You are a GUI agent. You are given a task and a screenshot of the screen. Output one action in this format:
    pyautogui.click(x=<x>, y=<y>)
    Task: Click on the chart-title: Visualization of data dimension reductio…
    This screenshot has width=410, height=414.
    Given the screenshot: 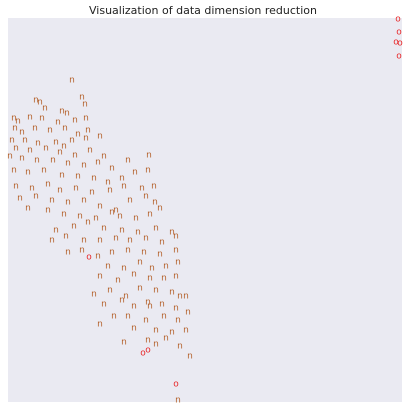 What is the action you would take?
    pyautogui.click(x=203, y=10)
    